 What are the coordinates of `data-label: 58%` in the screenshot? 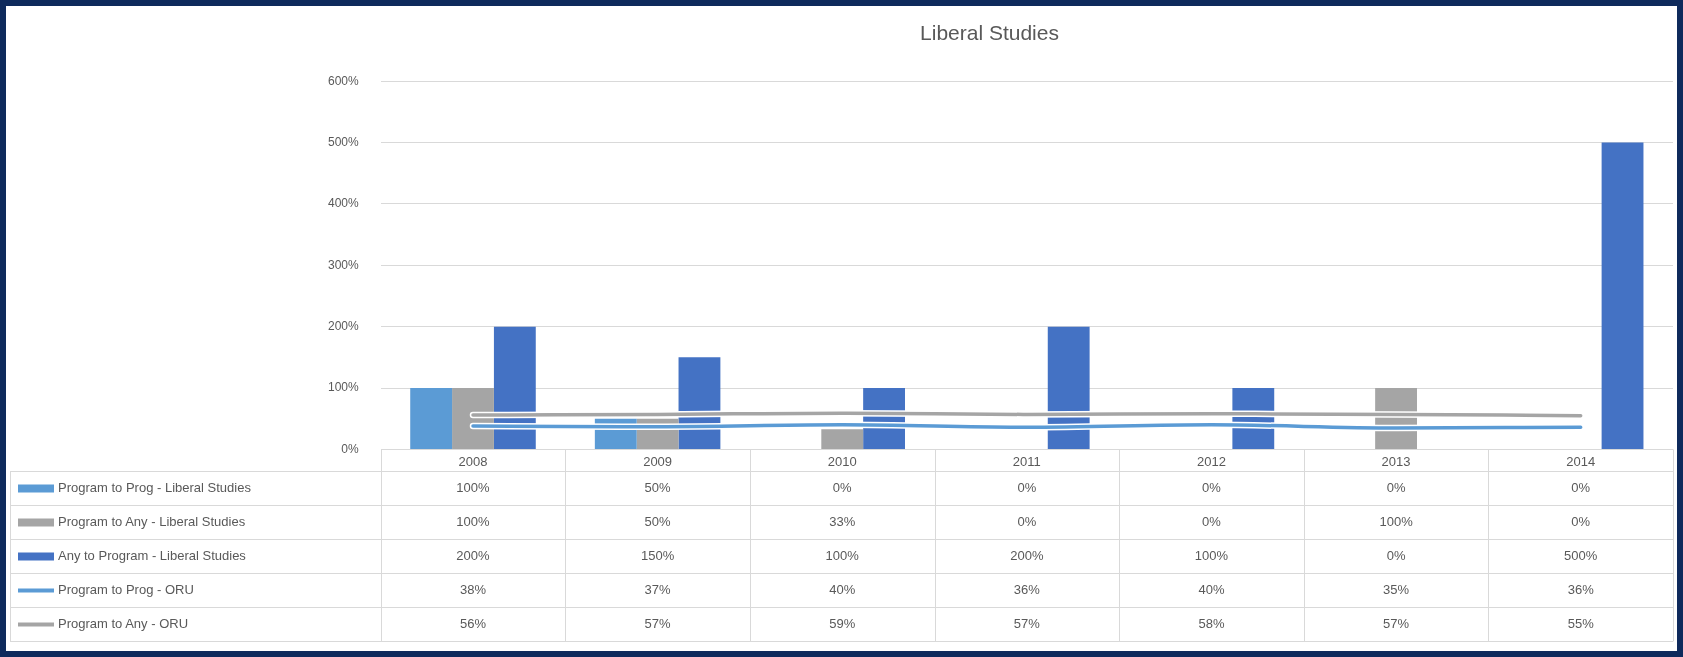 It's located at (1211, 623).